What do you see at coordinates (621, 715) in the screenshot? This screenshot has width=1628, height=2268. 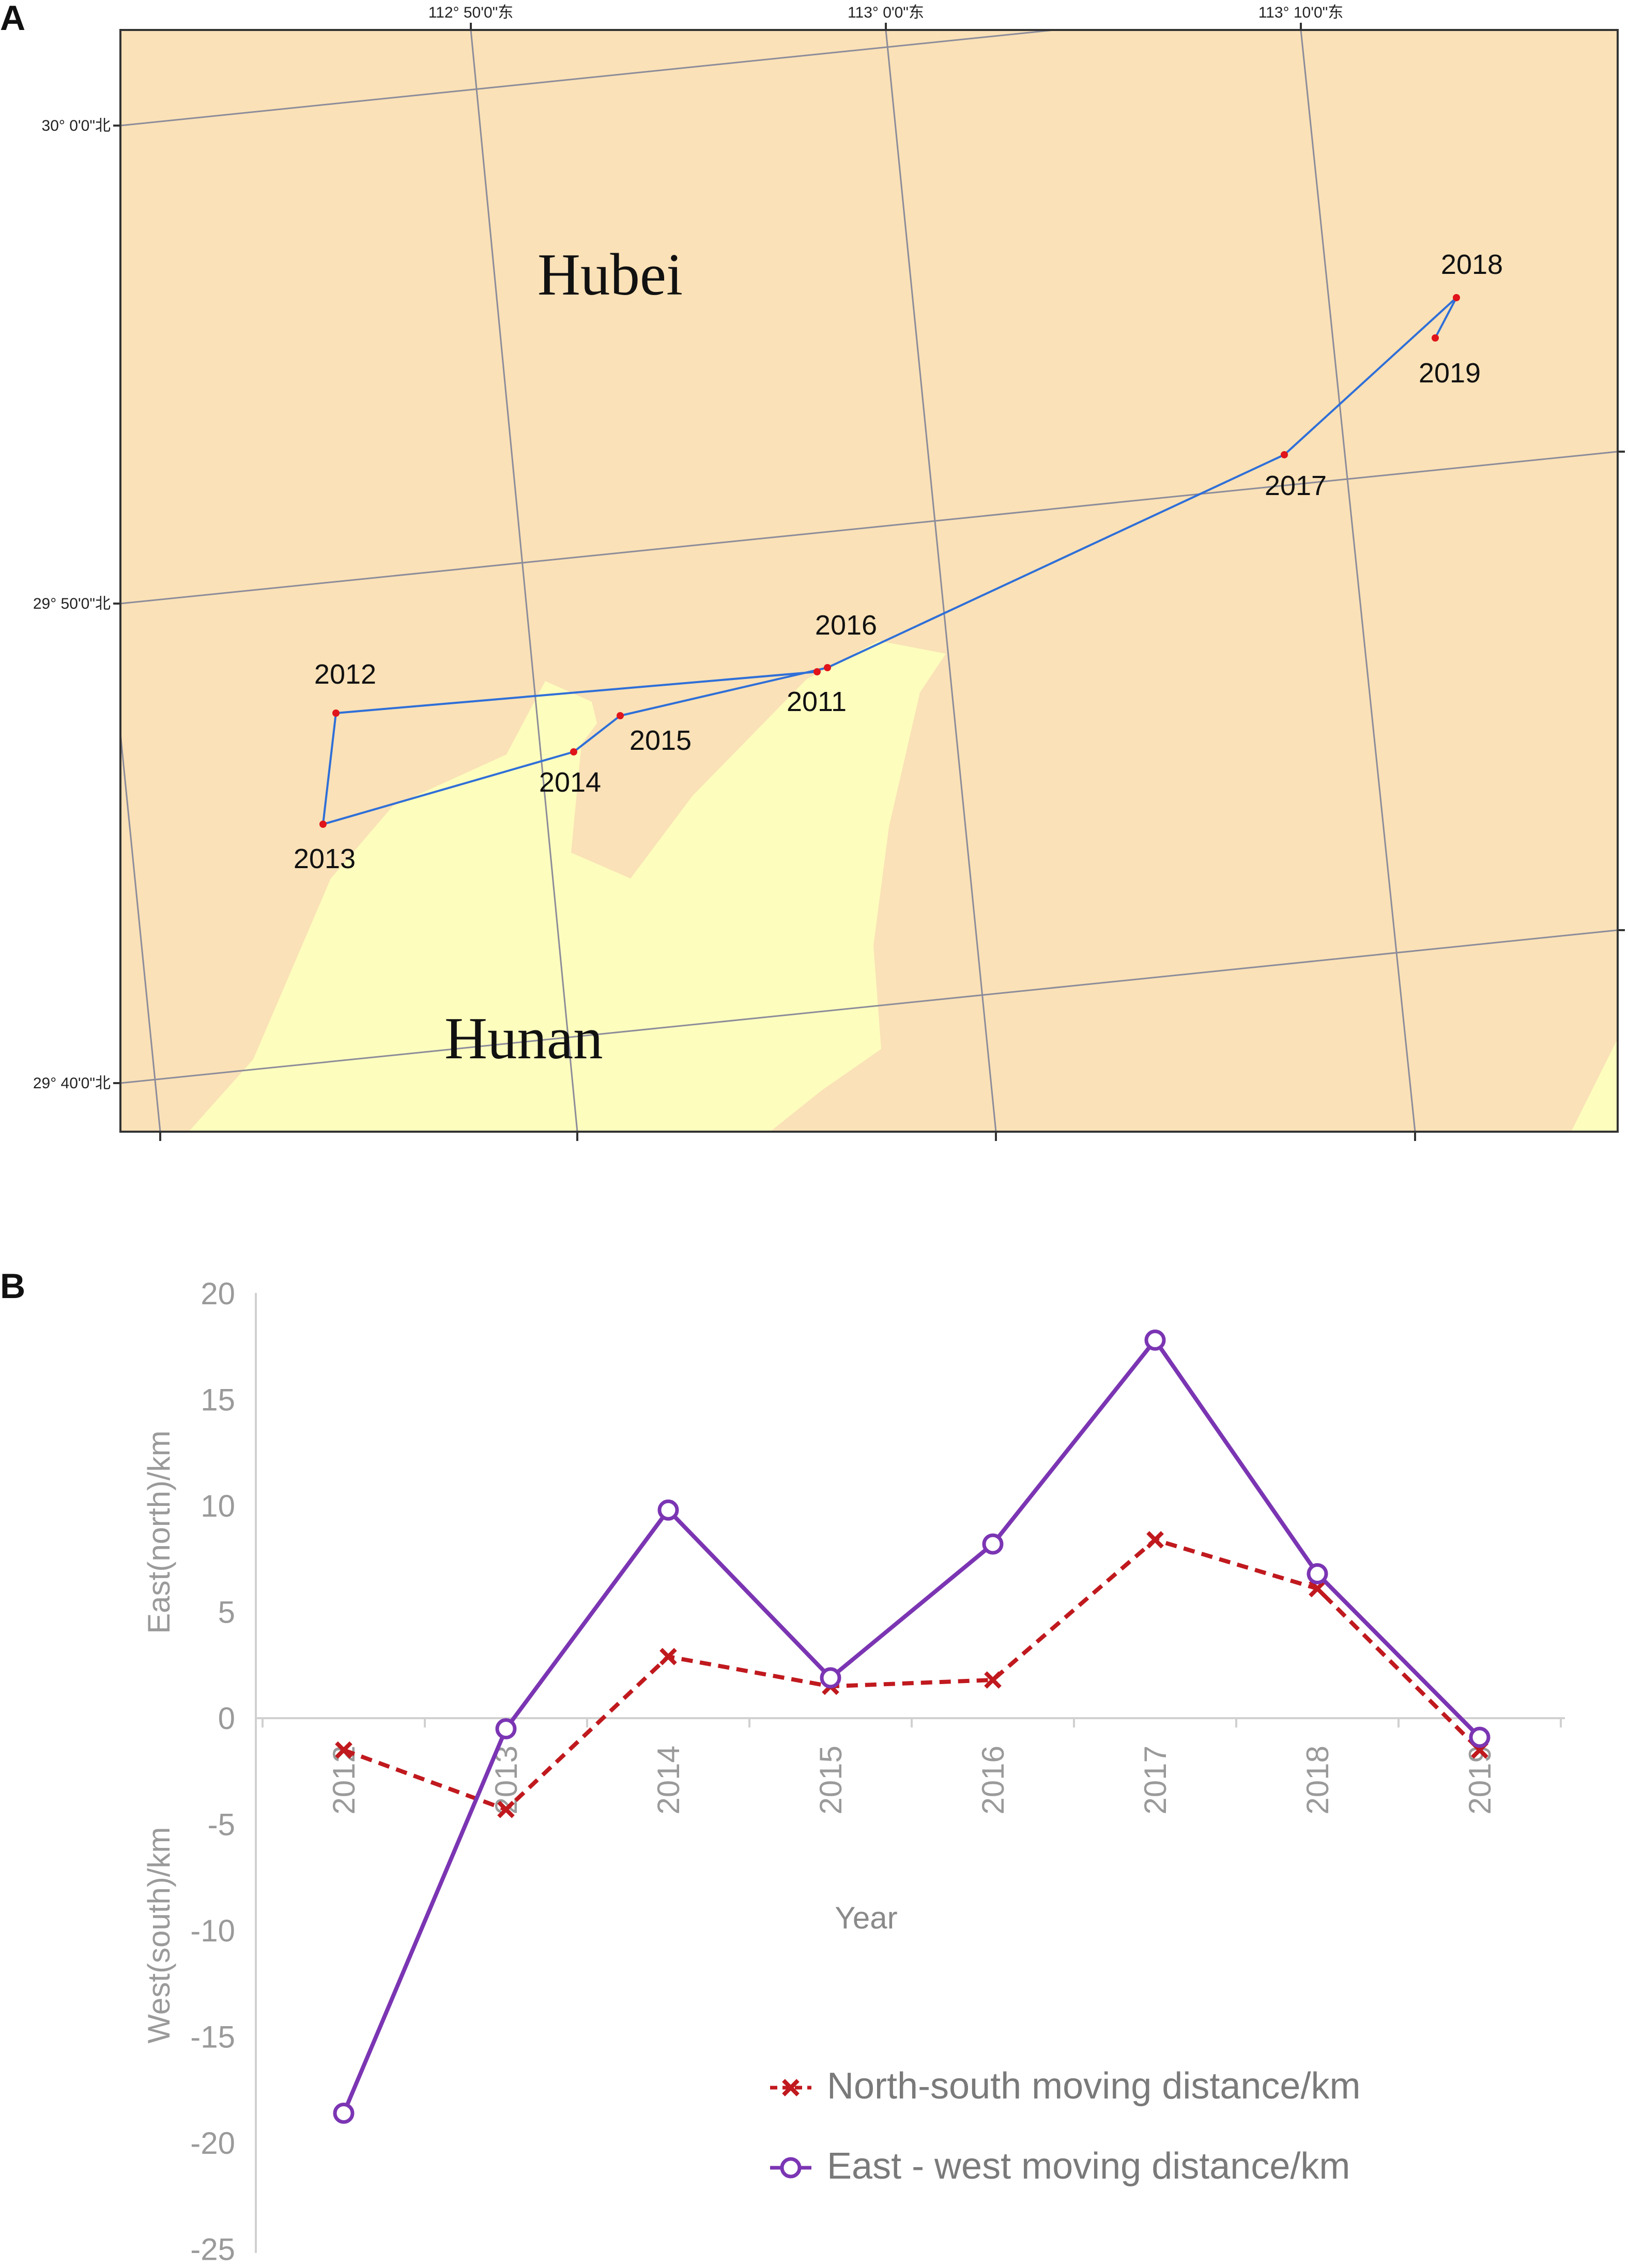 I see `track-point-2015` at bounding box center [621, 715].